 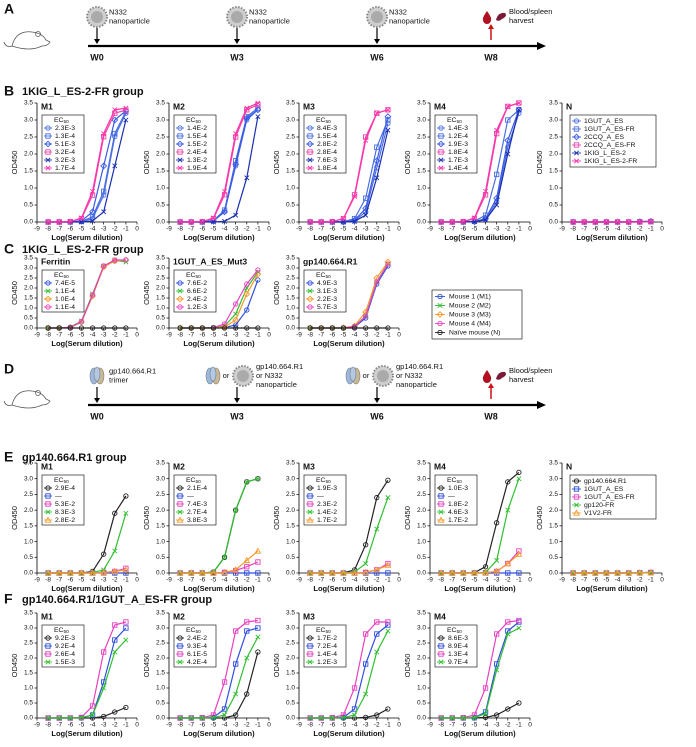 I want to click on legend-ec50: 2.8E-4, so click(x=327, y=152).